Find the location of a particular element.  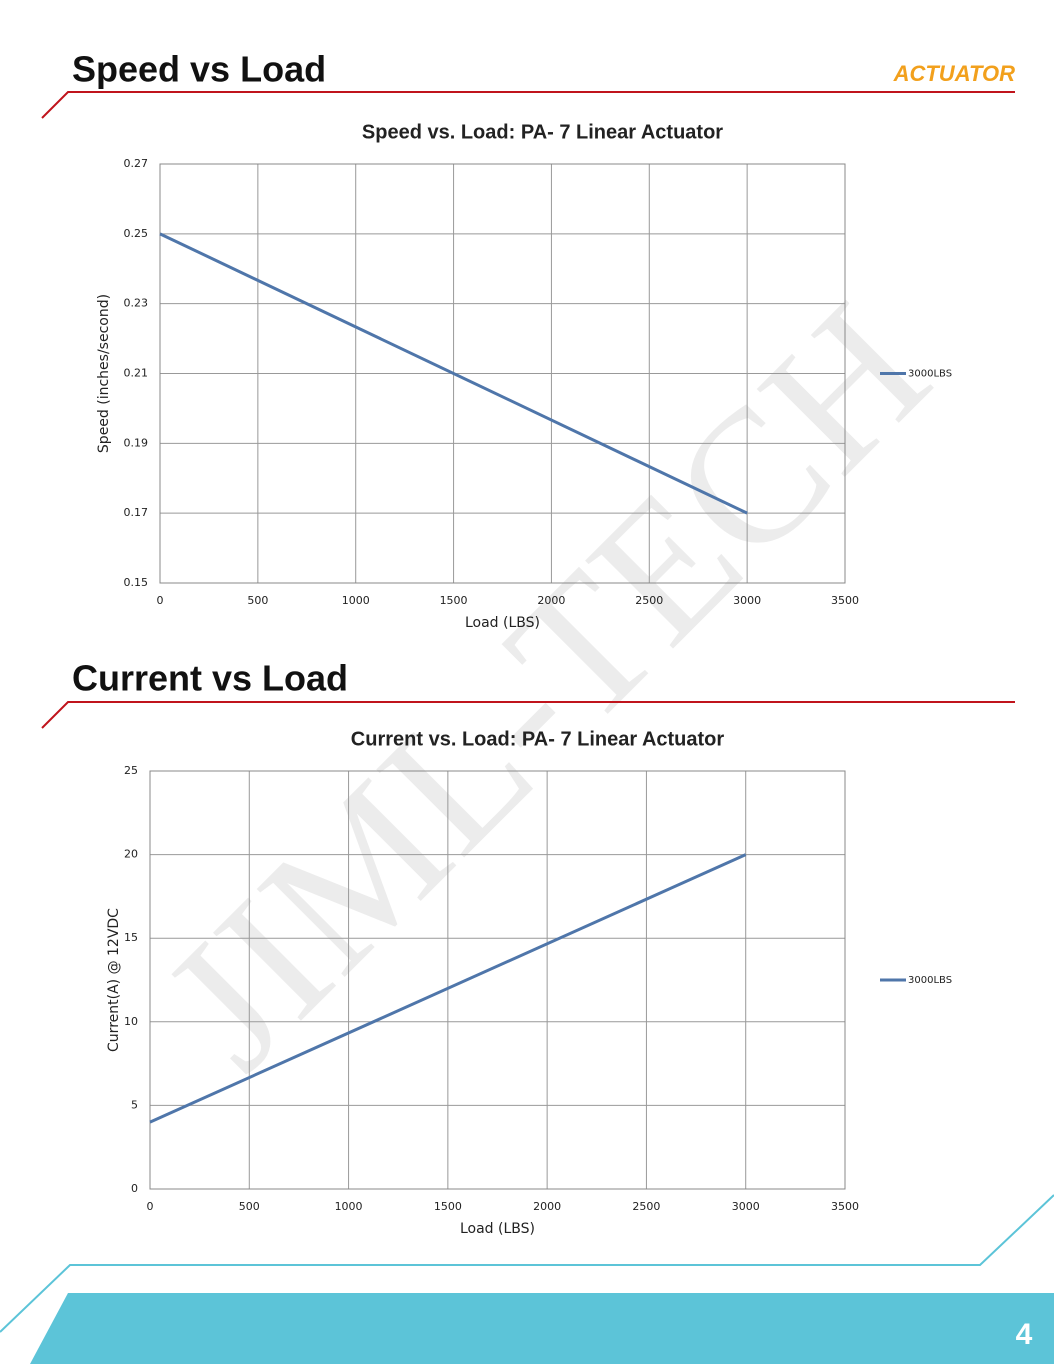

y-tick-label: 20 is located at coordinates (131, 854).